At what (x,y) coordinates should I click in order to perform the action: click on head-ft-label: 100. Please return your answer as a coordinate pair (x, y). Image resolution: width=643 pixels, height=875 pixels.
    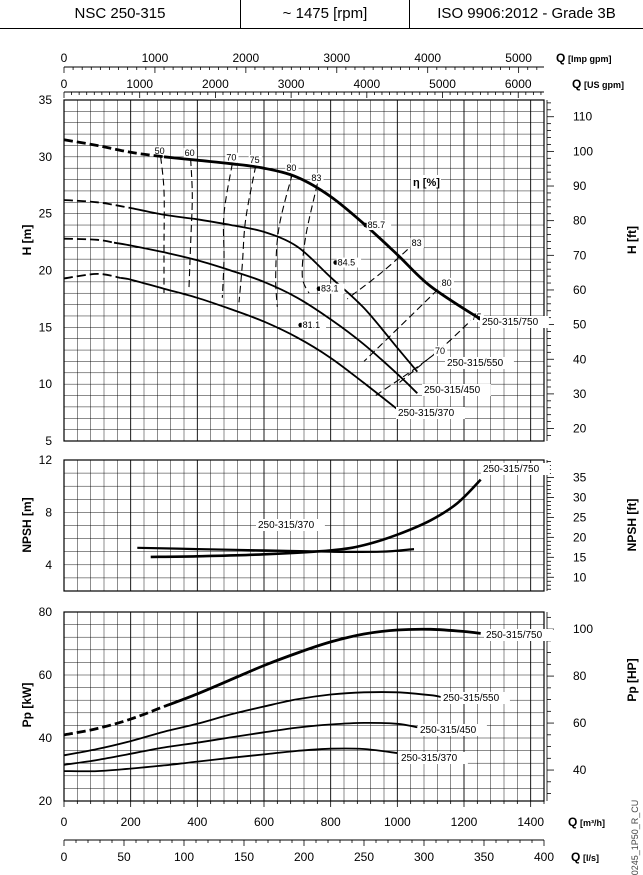
    Looking at the image, I should click on (583, 151).